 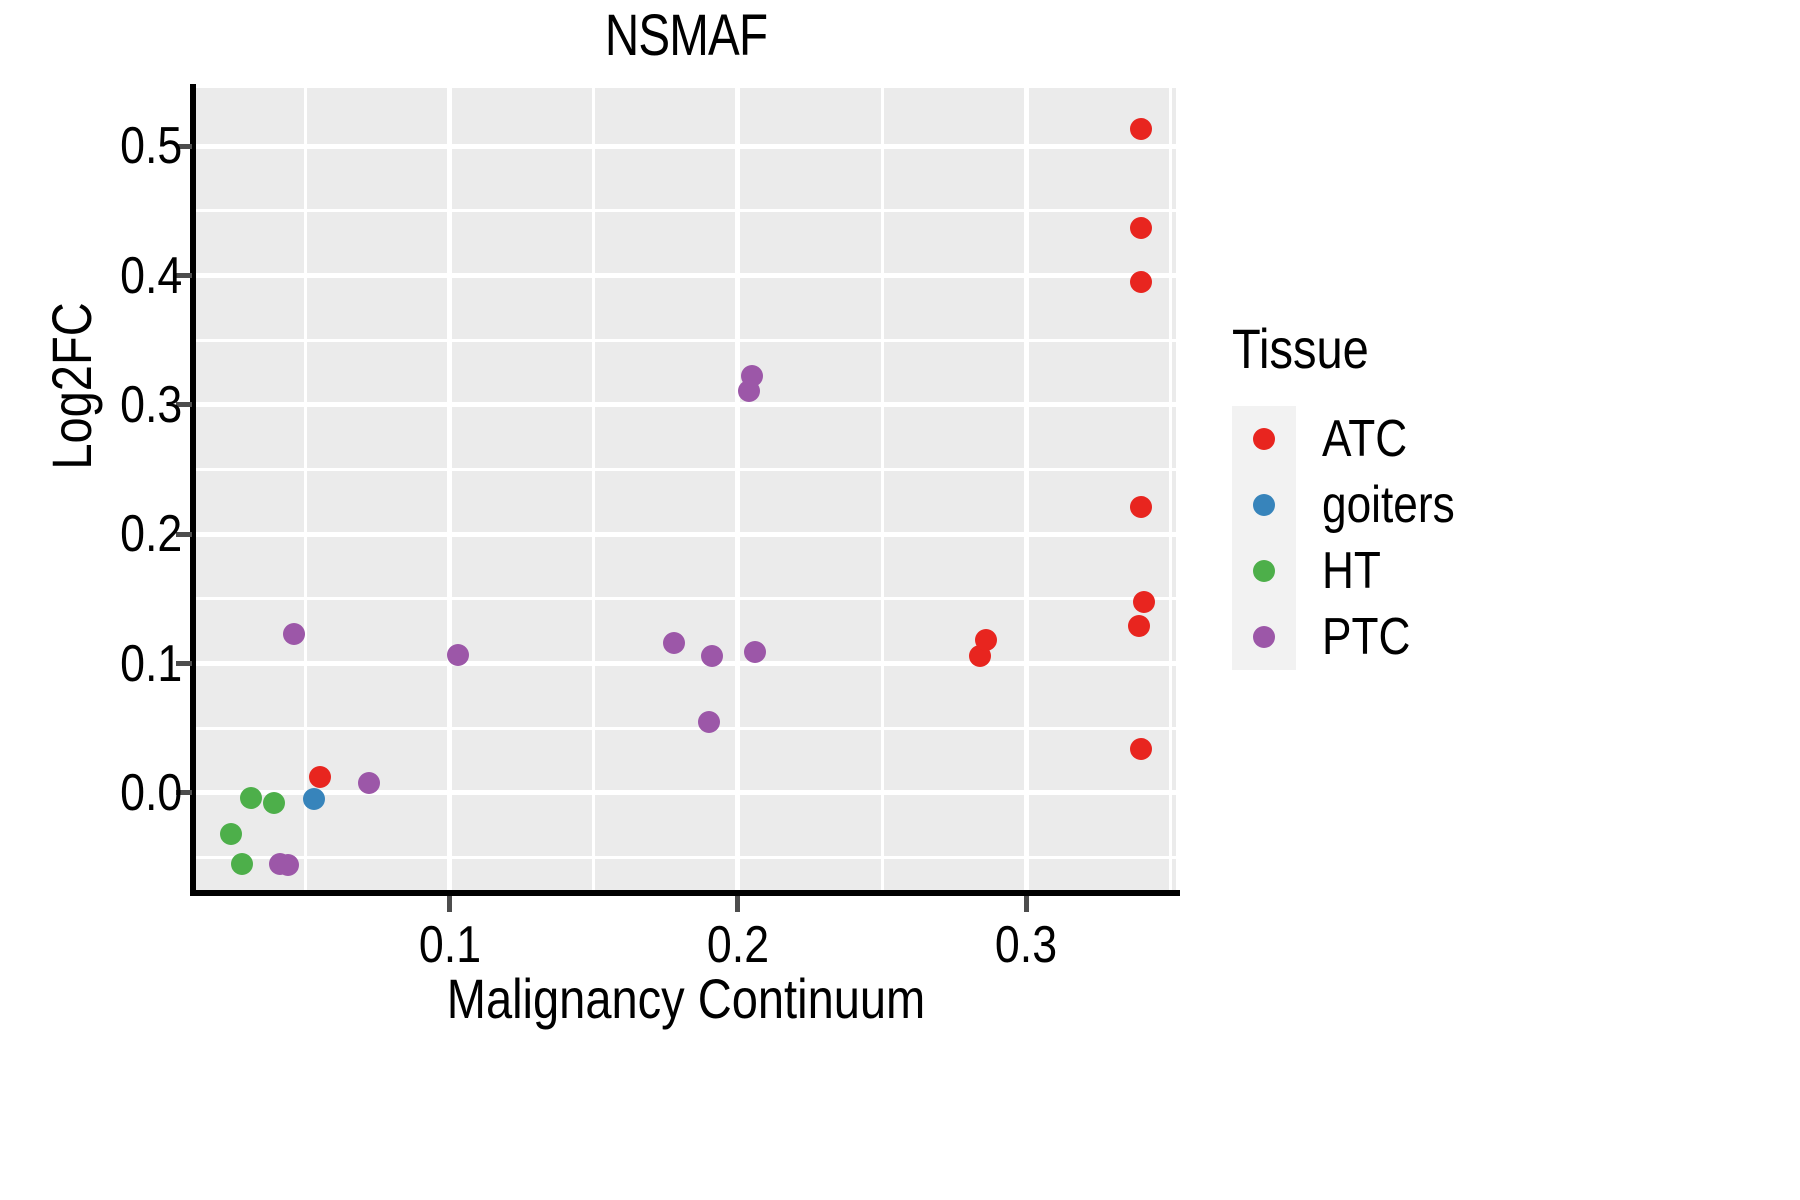 What do you see at coordinates (1492, 637) in the screenshot?
I see `legend-item-ptc: PTC` at bounding box center [1492, 637].